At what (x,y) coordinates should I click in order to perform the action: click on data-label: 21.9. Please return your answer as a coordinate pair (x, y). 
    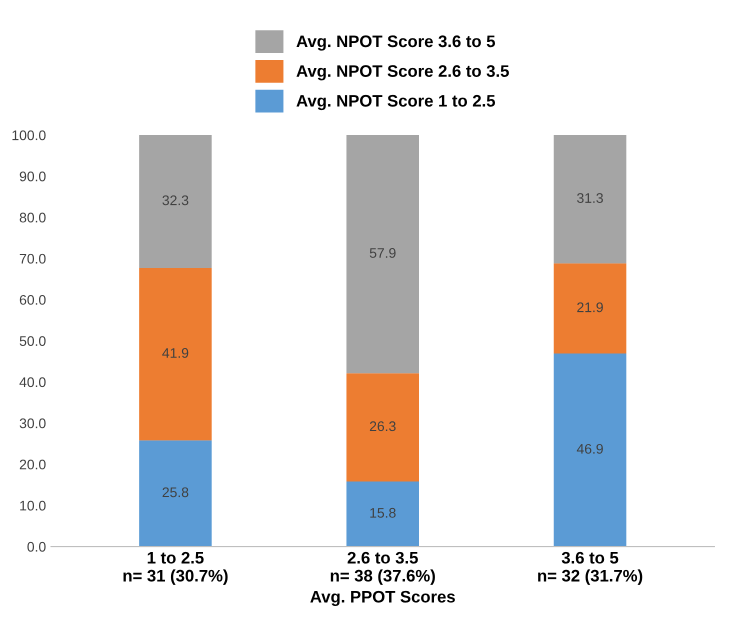
    Looking at the image, I should click on (590, 307).